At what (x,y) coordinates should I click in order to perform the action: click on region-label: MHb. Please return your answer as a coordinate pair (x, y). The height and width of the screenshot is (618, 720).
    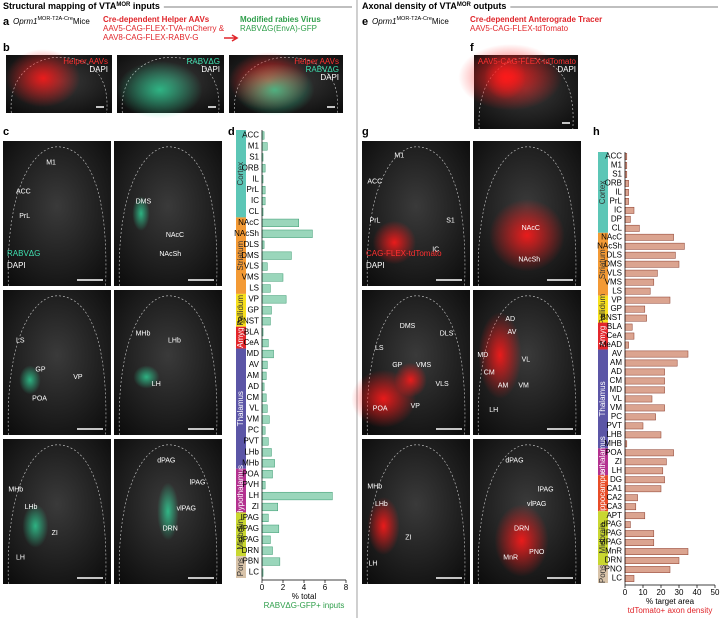
    Looking at the image, I should click on (15, 490).